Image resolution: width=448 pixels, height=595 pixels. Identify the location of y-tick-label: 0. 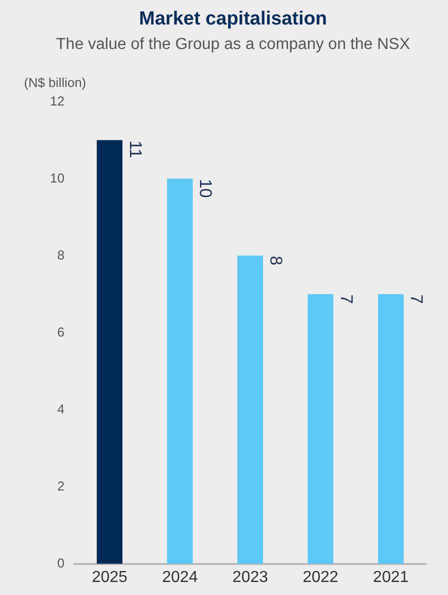
(60, 562).